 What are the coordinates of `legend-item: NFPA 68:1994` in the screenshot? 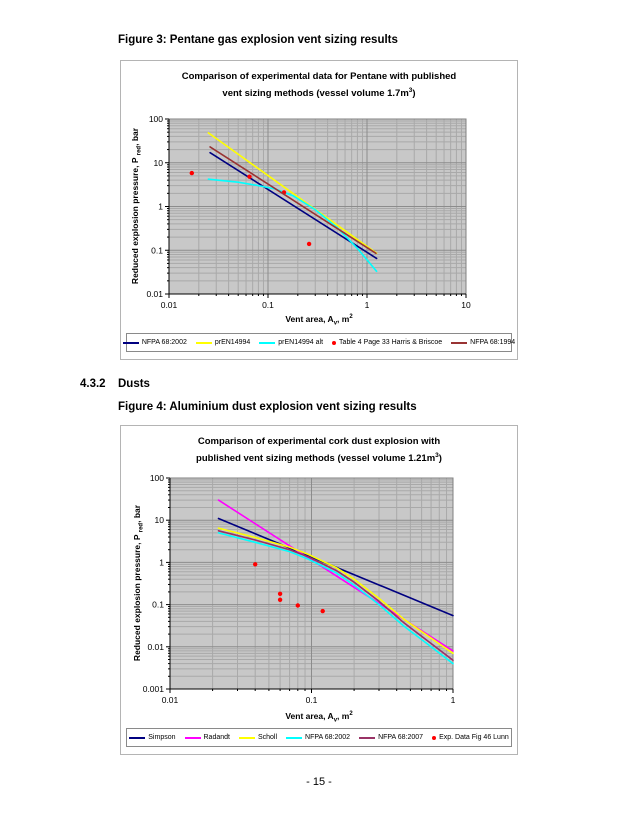 It's located at (483, 342).